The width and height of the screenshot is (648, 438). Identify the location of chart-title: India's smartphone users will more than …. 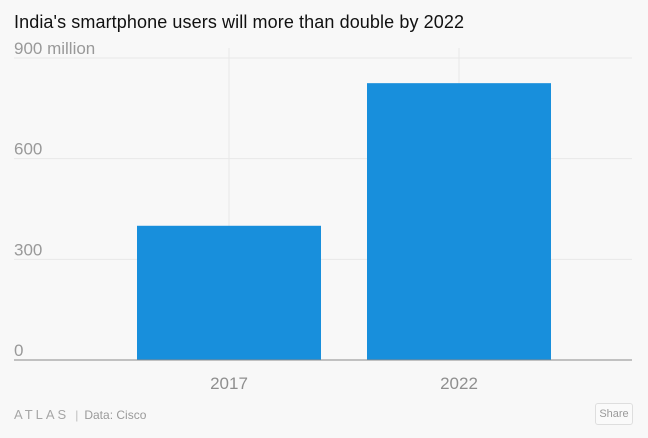
(239, 22).